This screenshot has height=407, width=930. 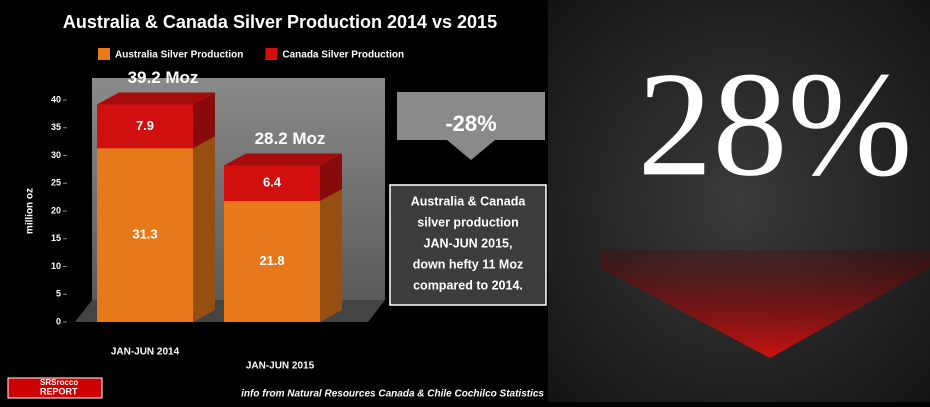 I want to click on y-tick-label: 0, so click(x=58, y=321).